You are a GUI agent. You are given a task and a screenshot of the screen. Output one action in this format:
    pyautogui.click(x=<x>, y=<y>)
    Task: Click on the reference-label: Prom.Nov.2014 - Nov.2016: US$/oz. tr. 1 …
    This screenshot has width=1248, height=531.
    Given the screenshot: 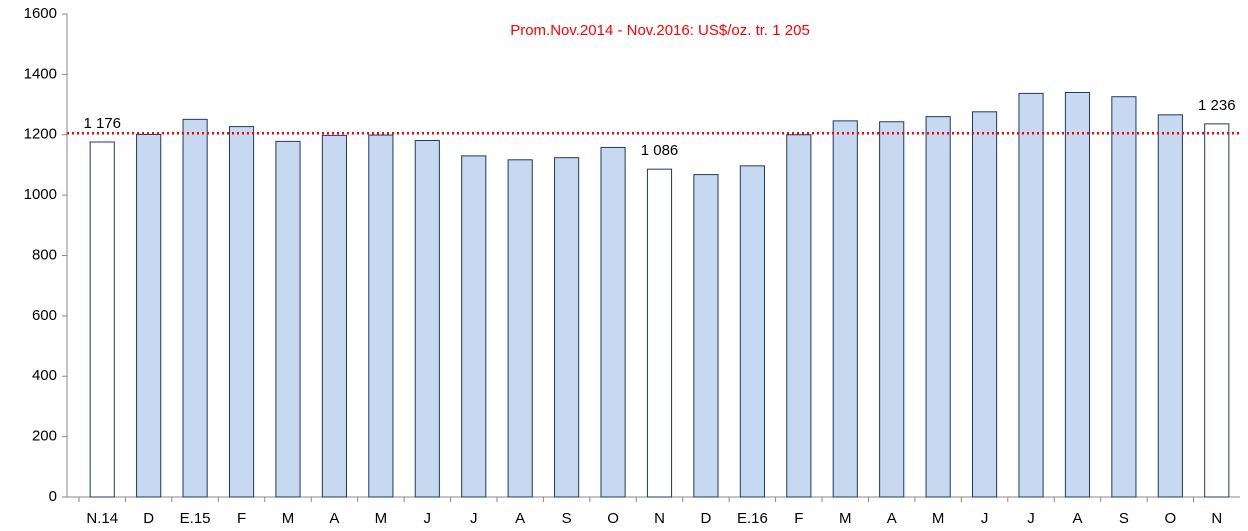 What is the action you would take?
    pyautogui.click(x=660, y=30)
    